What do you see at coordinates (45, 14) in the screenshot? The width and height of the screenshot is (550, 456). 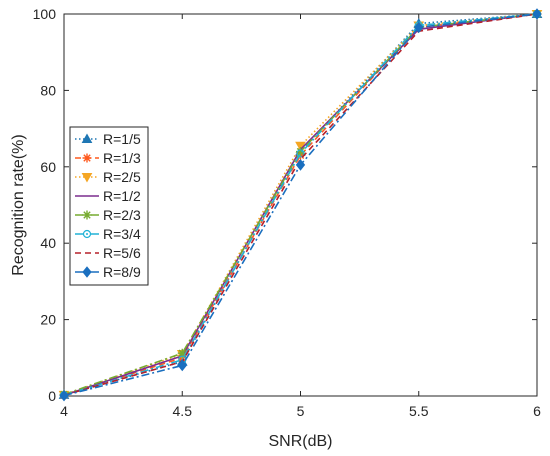 I see `y-tick-label: 100` at bounding box center [45, 14].